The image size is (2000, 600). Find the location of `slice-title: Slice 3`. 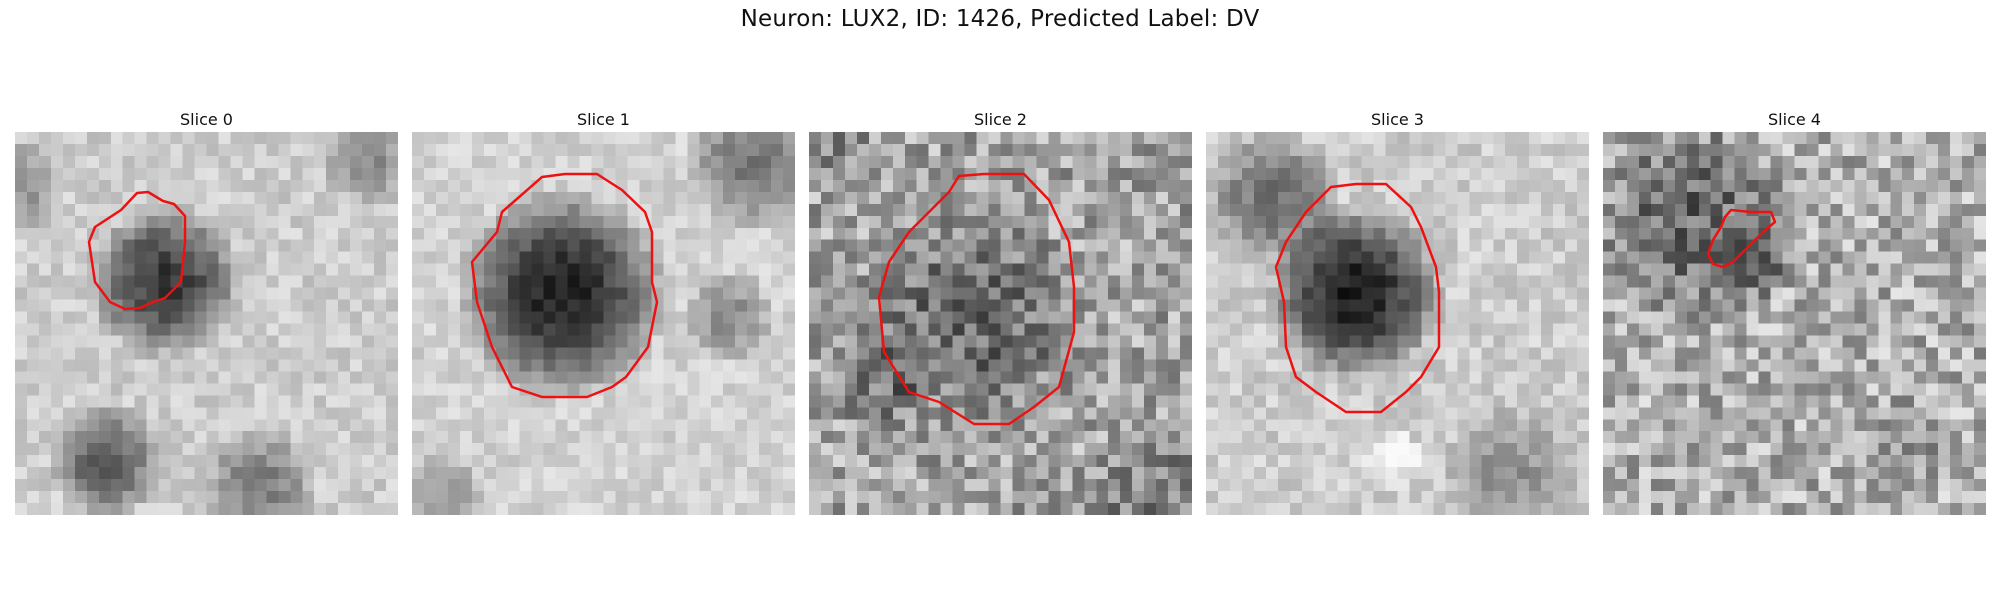

slice-title: Slice 3 is located at coordinates (1397, 119).